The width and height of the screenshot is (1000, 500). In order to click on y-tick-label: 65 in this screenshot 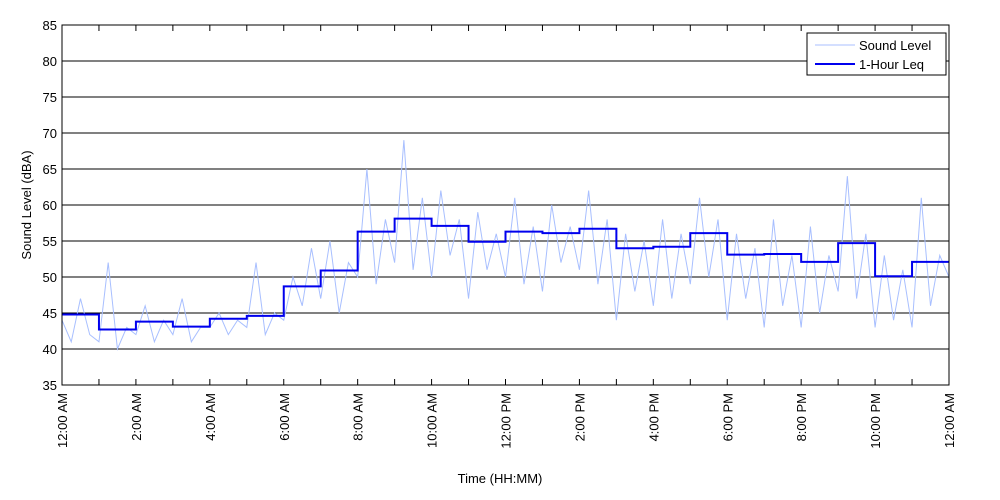, I will do `click(50, 169)`.